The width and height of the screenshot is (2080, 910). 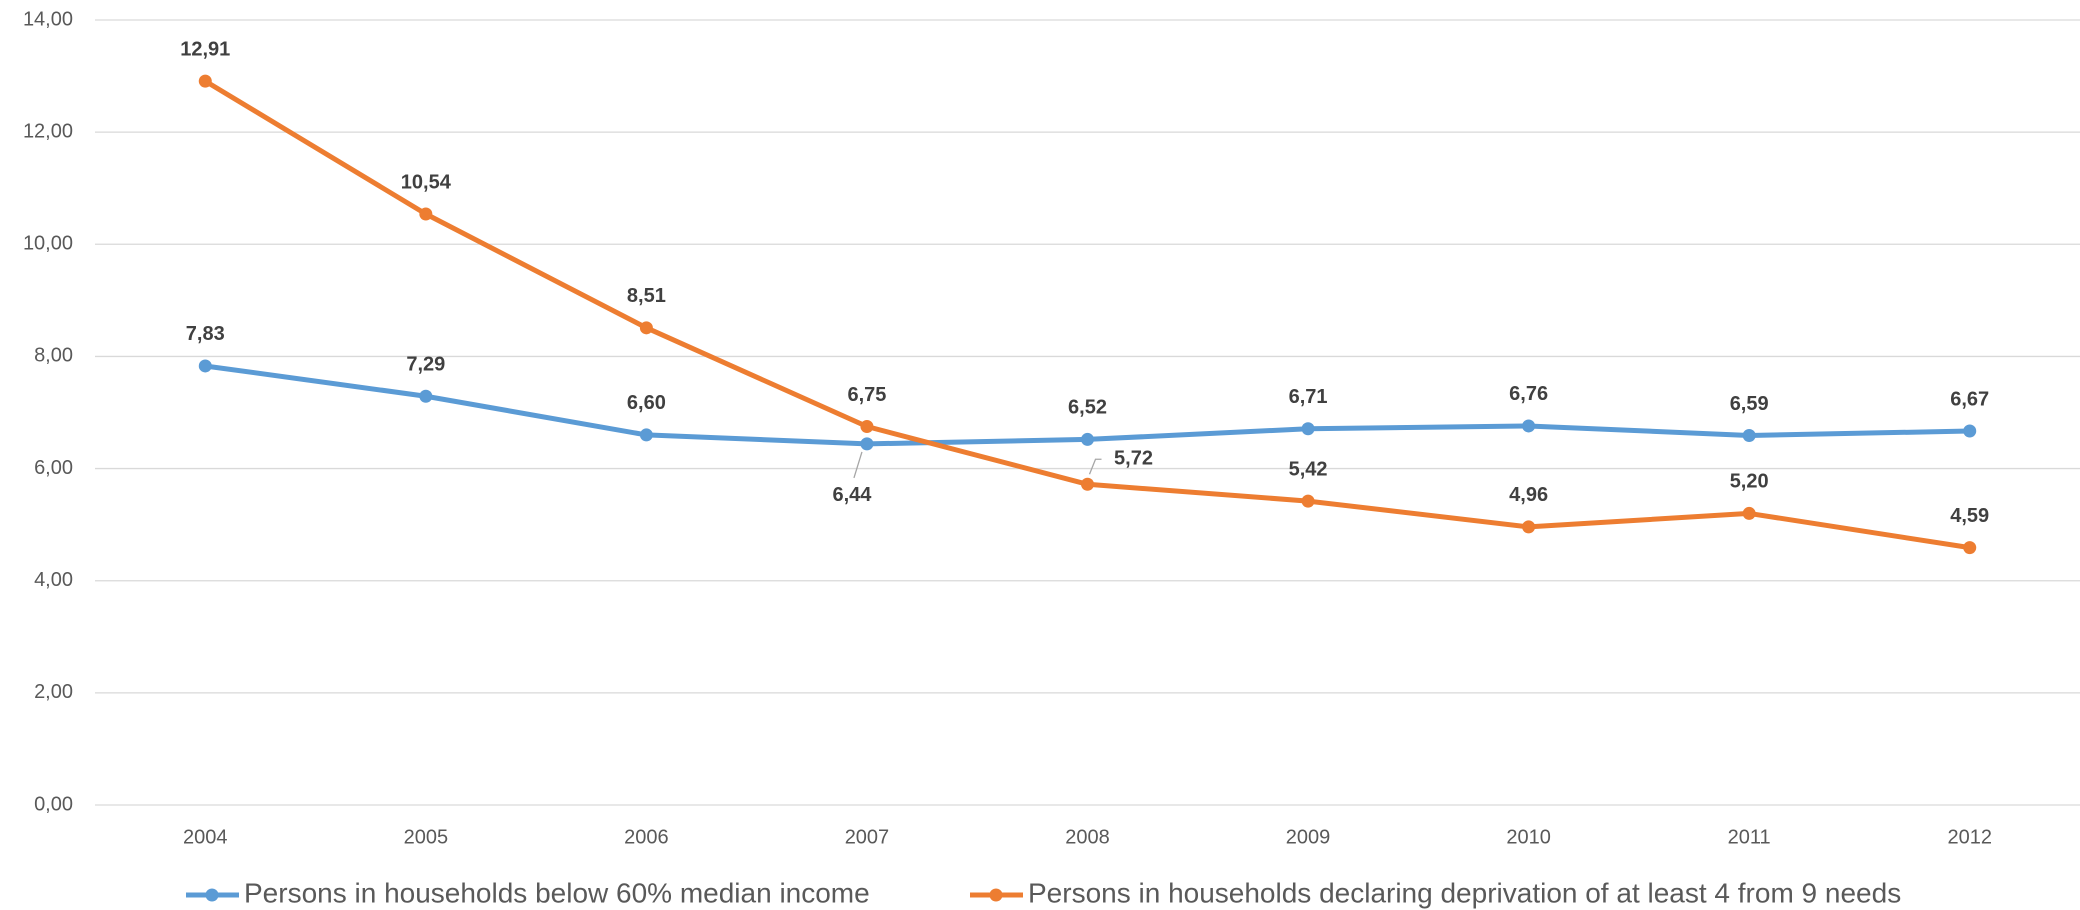 What do you see at coordinates (53, 692) in the screenshot?
I see `y-tick-label: 2,00` at bounding box center [53, 692].